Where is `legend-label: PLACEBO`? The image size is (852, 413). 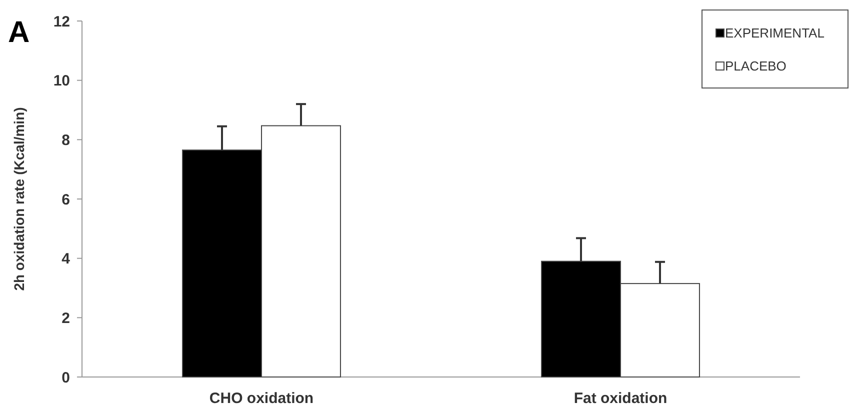
legend-label: PLACEBO is located at coordinates (755, 66).